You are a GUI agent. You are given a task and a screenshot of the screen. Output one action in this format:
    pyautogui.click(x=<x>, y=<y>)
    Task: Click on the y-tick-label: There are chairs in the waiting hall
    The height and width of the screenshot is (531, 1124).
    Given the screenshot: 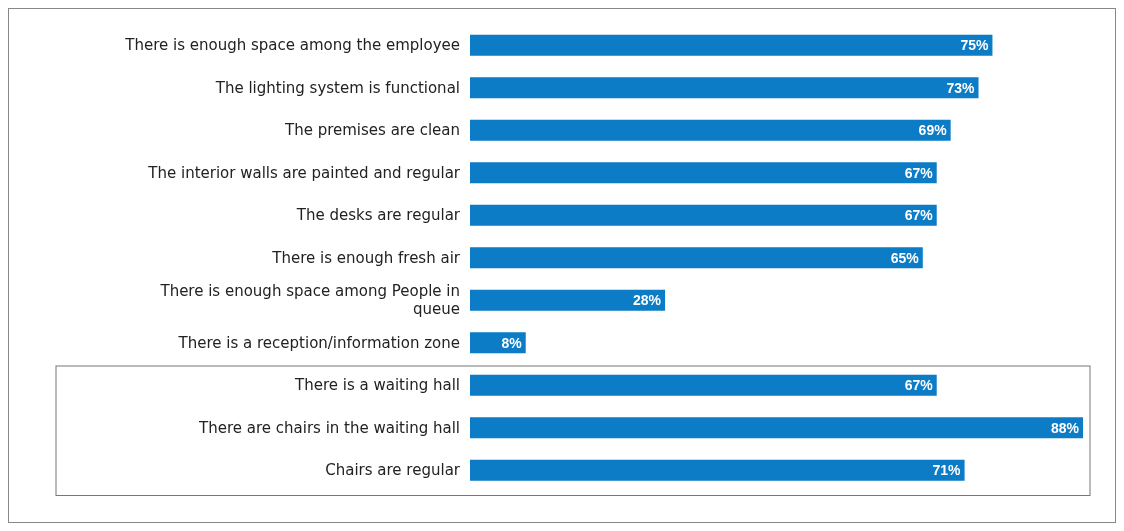 What is the action you would take?
    pyautogui.click(x=329, y=427)
    